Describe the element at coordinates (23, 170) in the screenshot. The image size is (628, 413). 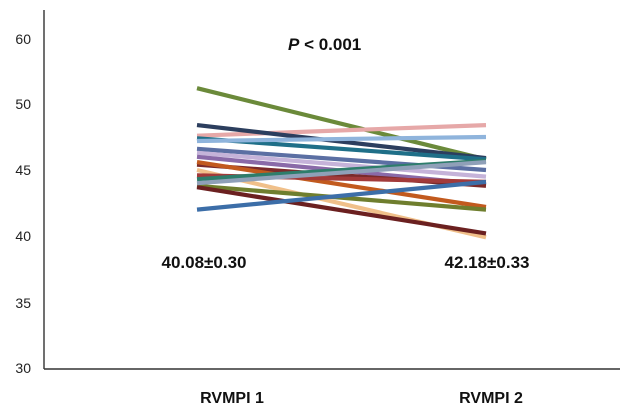
I see `y-tick-label: 45` at that location.